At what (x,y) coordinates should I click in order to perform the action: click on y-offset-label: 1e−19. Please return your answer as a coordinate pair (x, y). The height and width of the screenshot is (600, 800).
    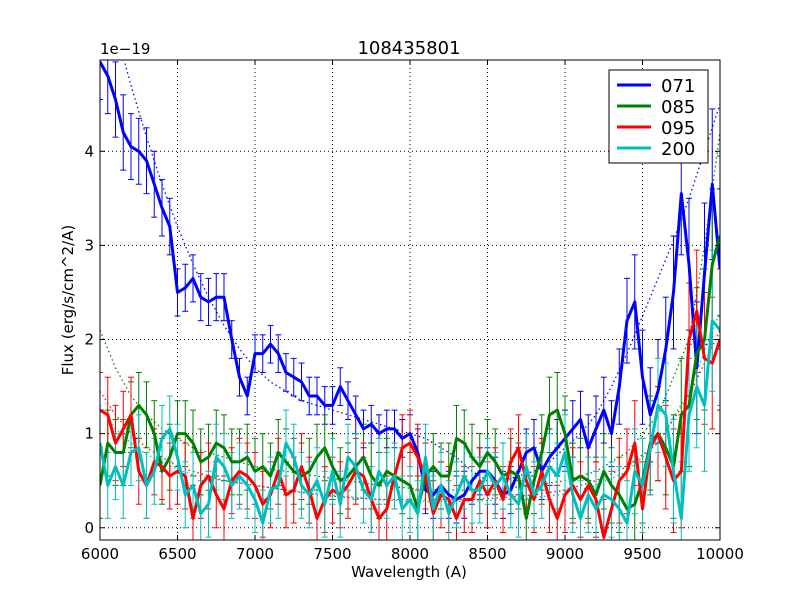
    Looking at the image, I should click on (125, 49).